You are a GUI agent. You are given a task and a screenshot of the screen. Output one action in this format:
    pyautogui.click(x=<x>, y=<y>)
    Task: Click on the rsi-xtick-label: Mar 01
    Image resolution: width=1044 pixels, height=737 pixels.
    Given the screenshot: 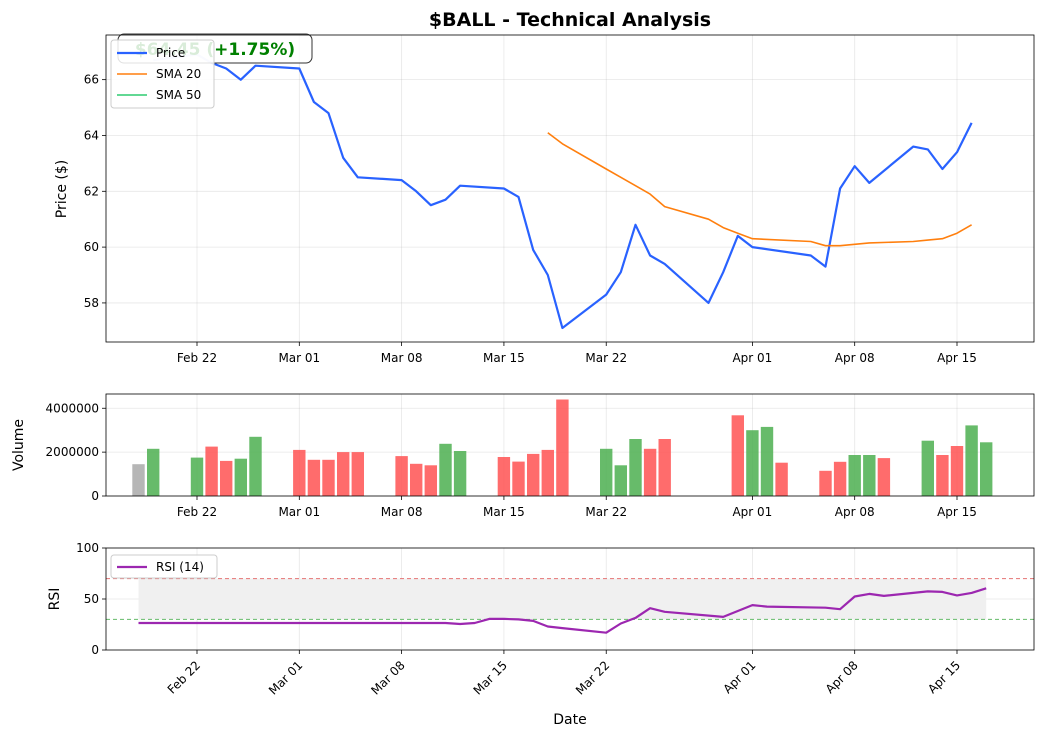 What is the action you would take?
    pyautogui.click(x=285, y=677)
    